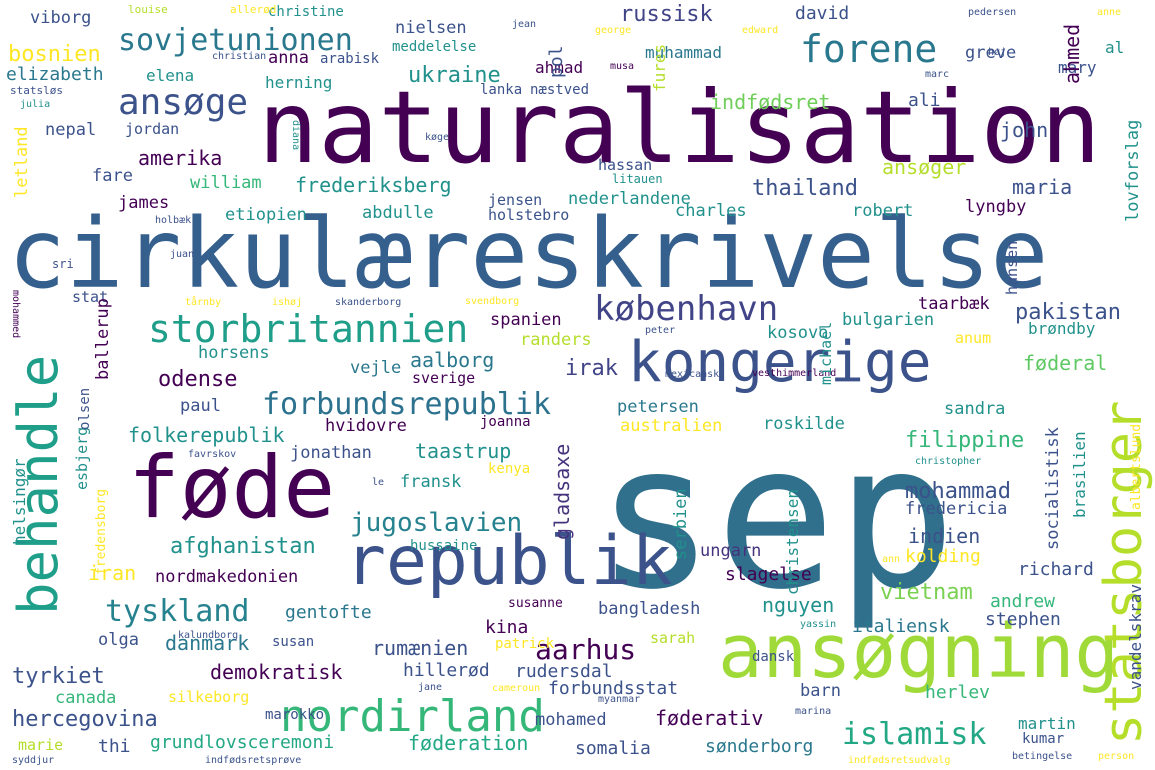 The width and height of the screenshot is (1155, 770). Describe the element at coordinates (253, 760) in the screenshot. I see `word: indfødsretsprøve` at that location.